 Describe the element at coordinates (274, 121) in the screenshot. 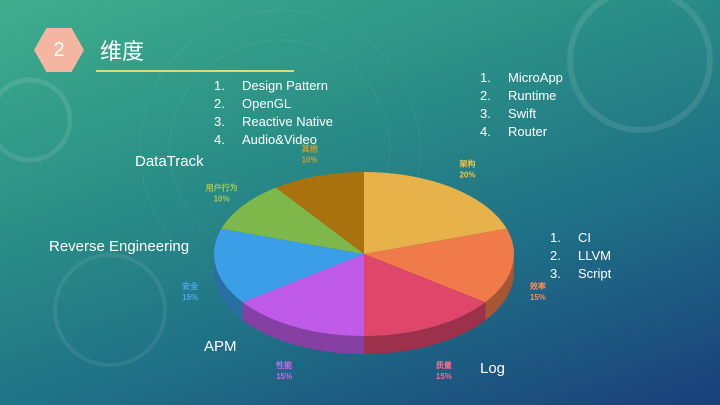

I see `list-item: 3. Reactive Native` at that location.